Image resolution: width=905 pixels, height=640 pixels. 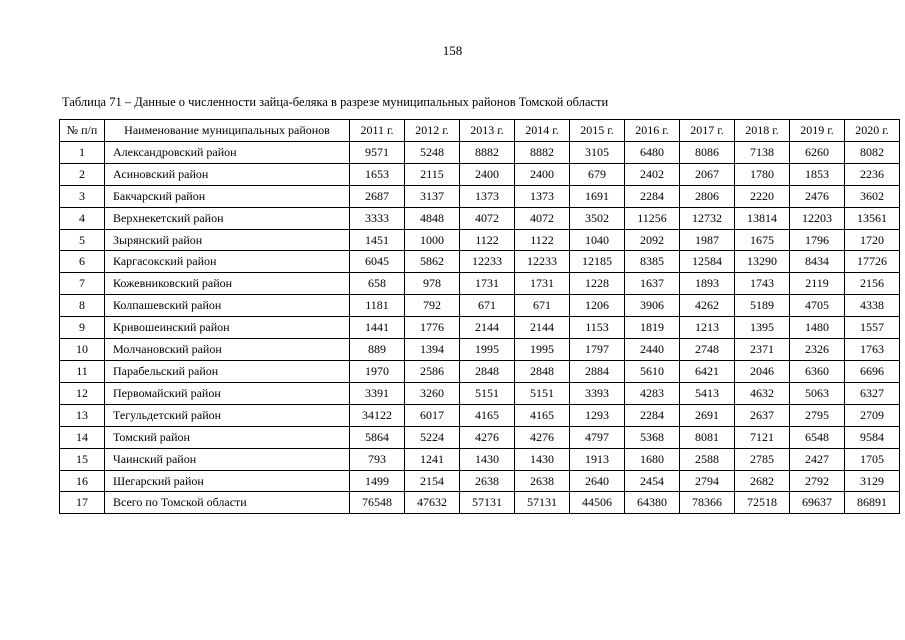 What do you see at coordinates (377, 130) in the screenshot?
I see `column-header: 2011 г.` at bounding box center [377, 130].